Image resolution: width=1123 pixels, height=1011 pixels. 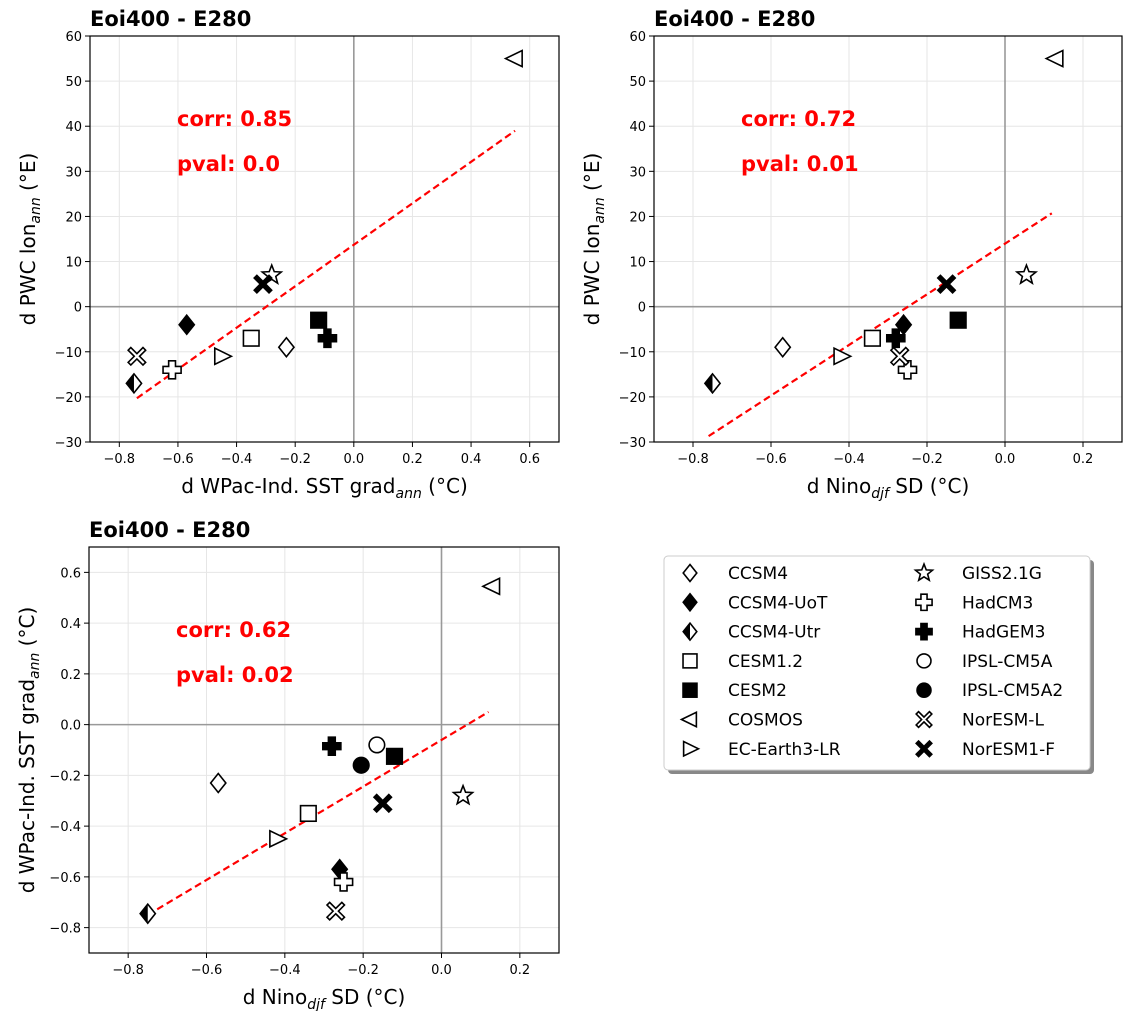 I want to click on legend-item-ccsm4-uot: CCSM4-UoT, so click(x=755, y=602).